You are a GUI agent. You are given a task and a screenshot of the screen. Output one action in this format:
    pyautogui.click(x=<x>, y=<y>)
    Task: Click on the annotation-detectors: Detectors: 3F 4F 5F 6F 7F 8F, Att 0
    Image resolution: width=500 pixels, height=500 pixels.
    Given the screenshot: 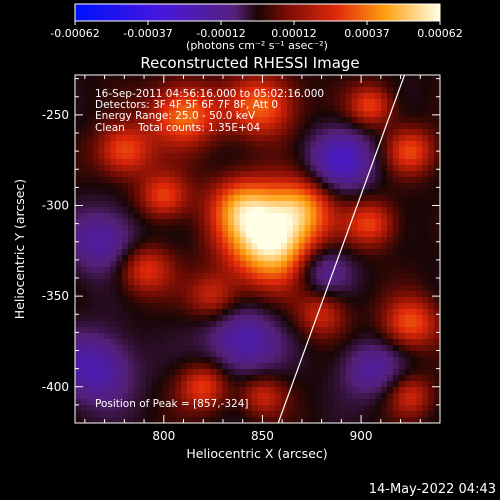 What is the action you would take?
    pyautogui.click(x=186, y=105)
    